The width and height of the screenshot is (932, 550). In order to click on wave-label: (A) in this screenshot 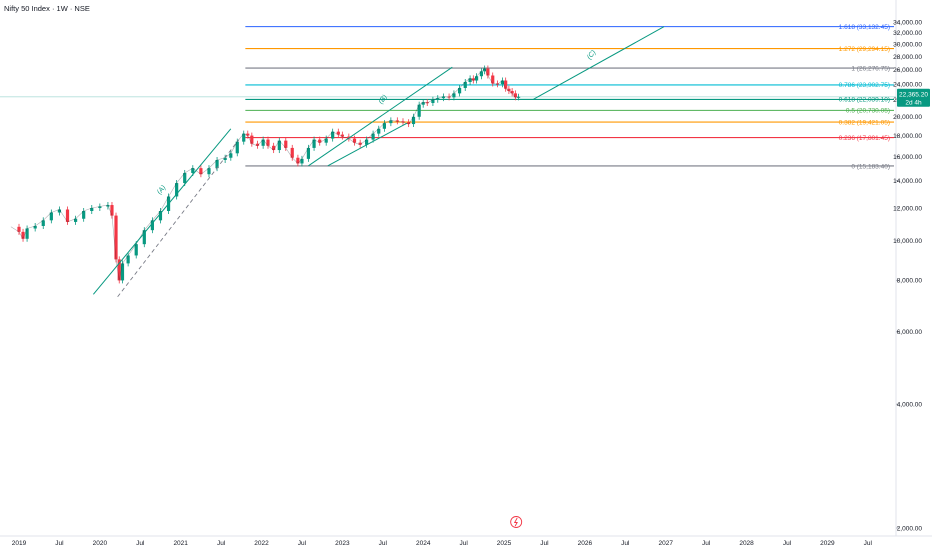, I will do `click(161, 190)`.